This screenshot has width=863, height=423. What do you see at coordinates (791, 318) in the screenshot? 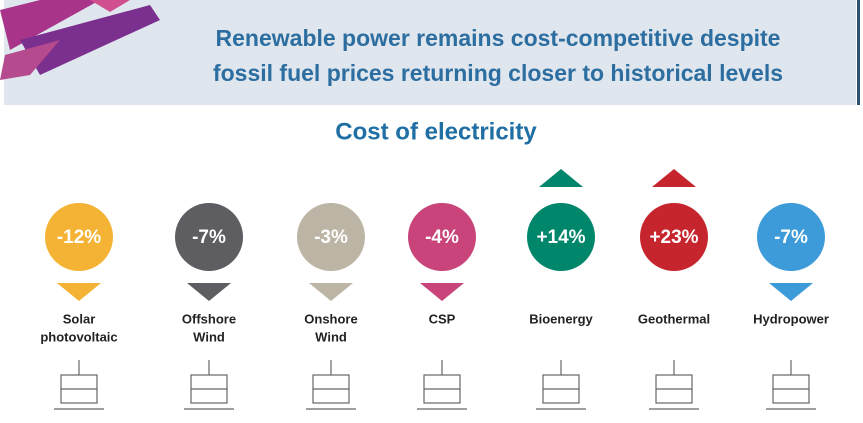
I see `technology-label: Hydropower` at bounding box center [791, 318].